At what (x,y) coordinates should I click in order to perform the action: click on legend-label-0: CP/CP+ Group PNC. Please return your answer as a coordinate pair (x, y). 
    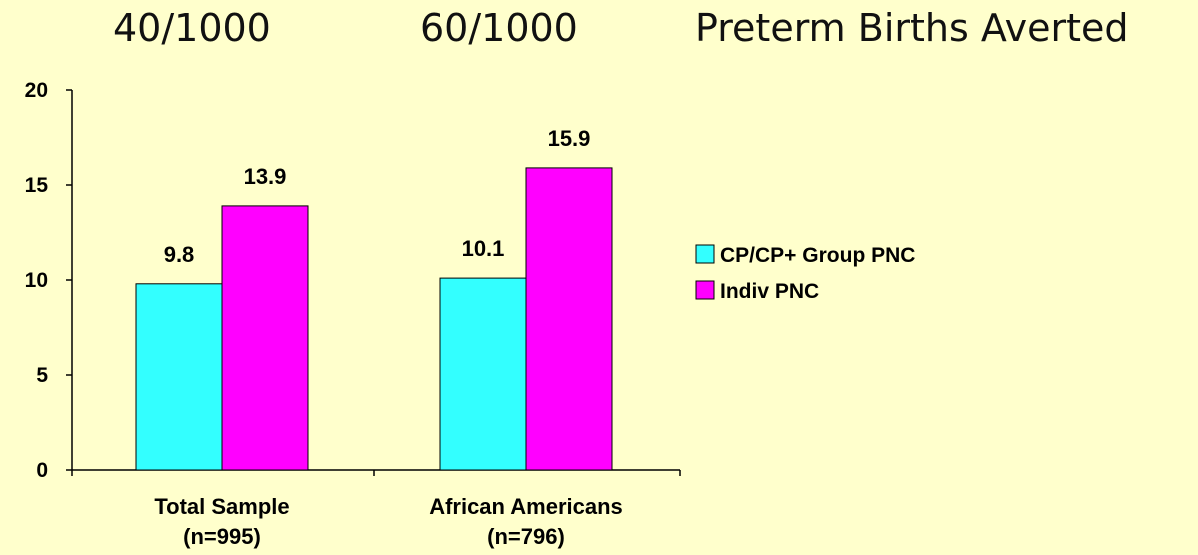
    Looking at the image, I should click on (817, 255).